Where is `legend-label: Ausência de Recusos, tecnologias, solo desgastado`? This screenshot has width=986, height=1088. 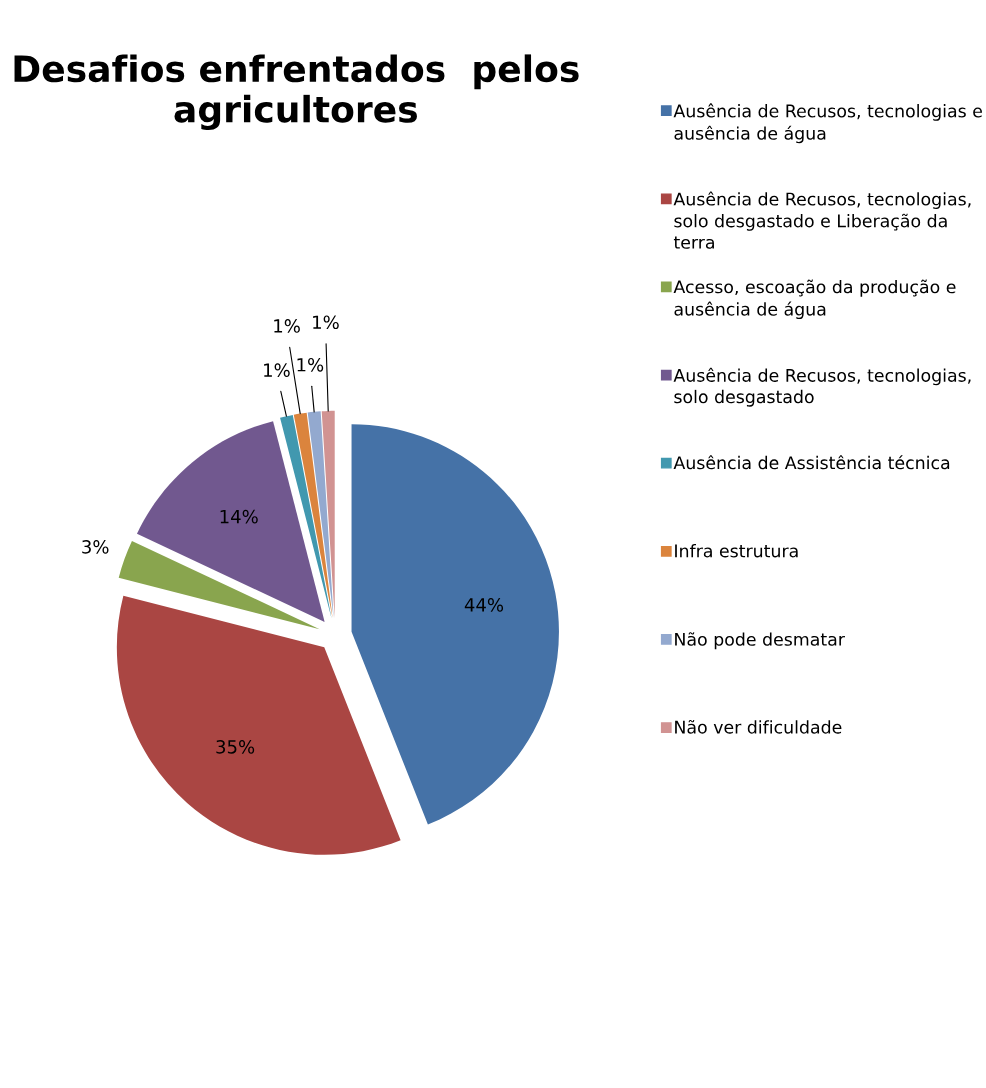
legend-label: Ausência de Recusos, tecnologias, solo desgastado is located at coordinates (822, 387).